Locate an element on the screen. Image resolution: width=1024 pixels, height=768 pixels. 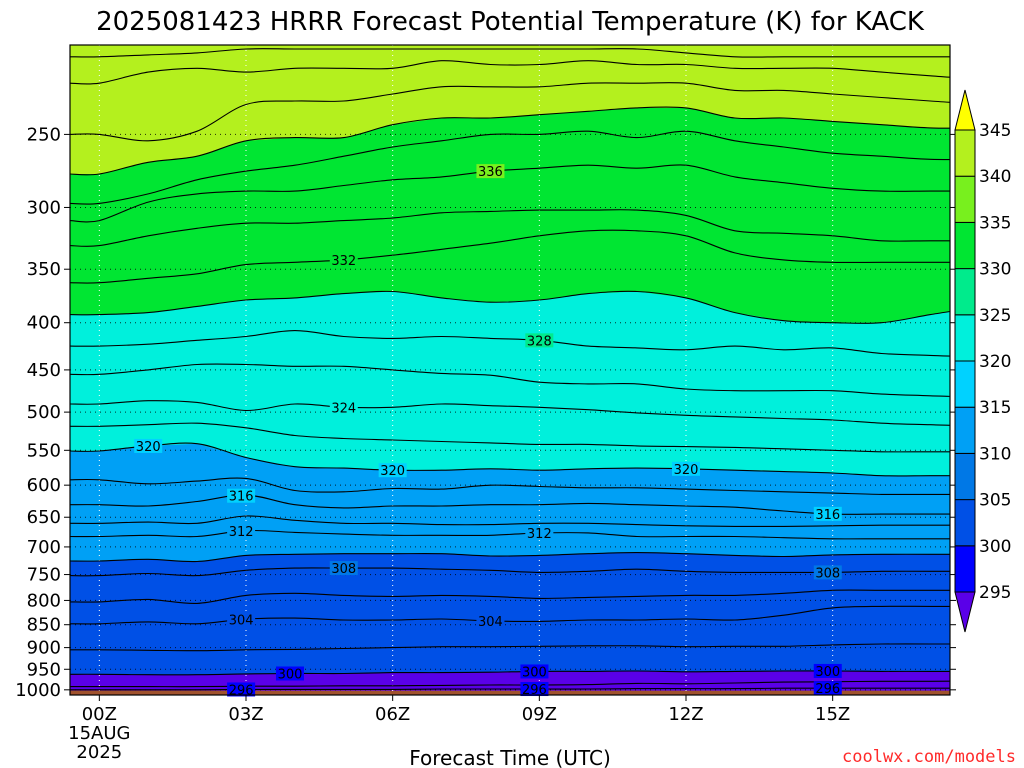
y-tick-label: 900 is located at coordinates (44, 648).